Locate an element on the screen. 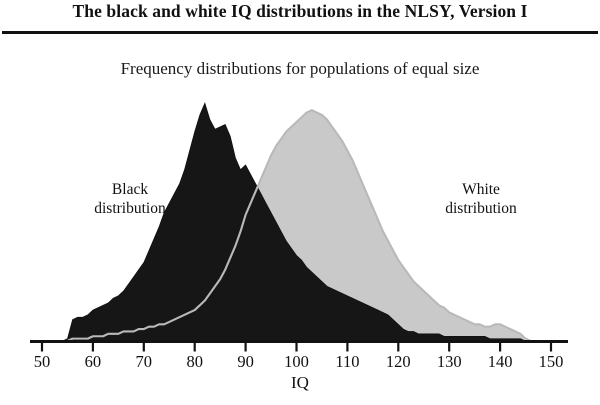 The image size is (600, 405). tick-label-120: 120 is located at coordinates (398, 361).